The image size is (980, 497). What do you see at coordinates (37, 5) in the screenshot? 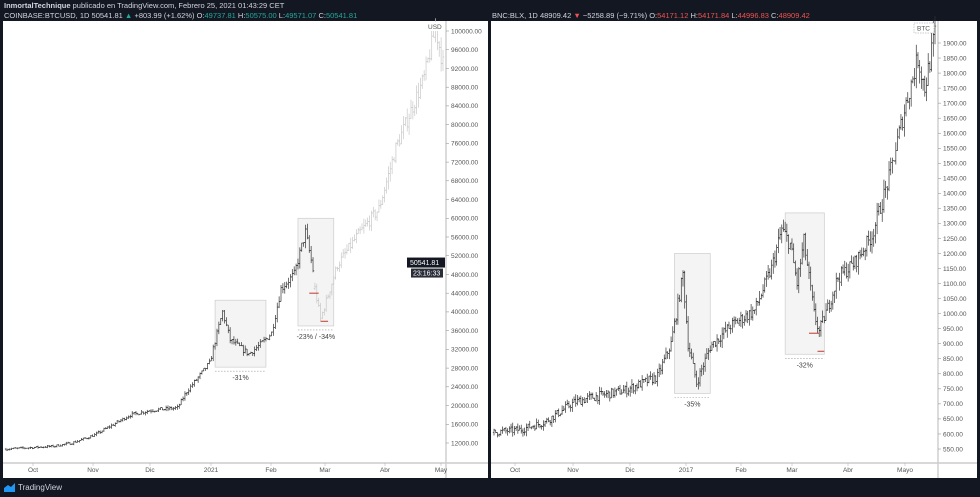
I see `author-name: InmortalTechnique` at bounding box center [37, 5].